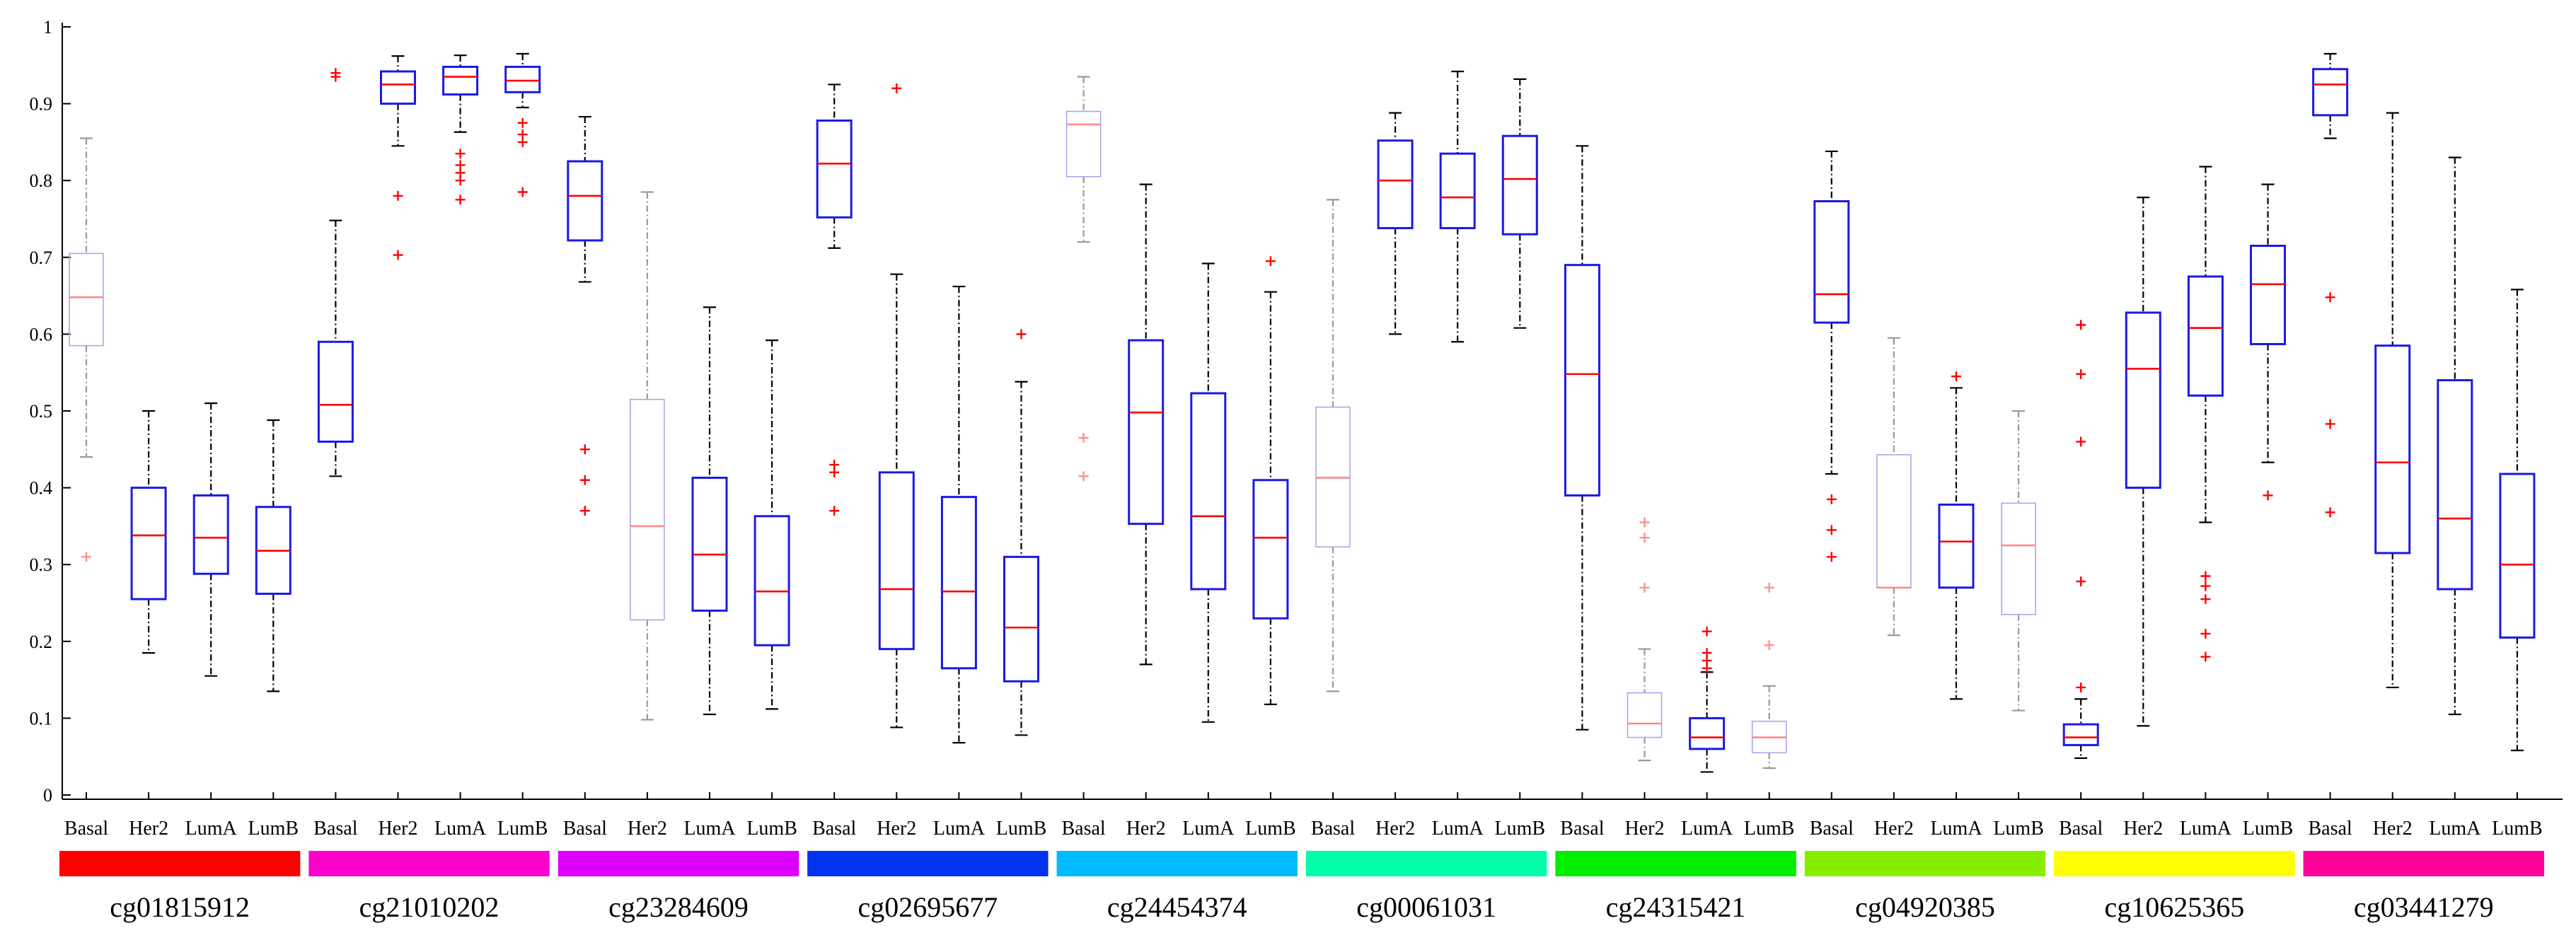 The height and width of the screenshot is (940, 2576). I want to click on gene-label: cg04920385, so click(1925, 907).